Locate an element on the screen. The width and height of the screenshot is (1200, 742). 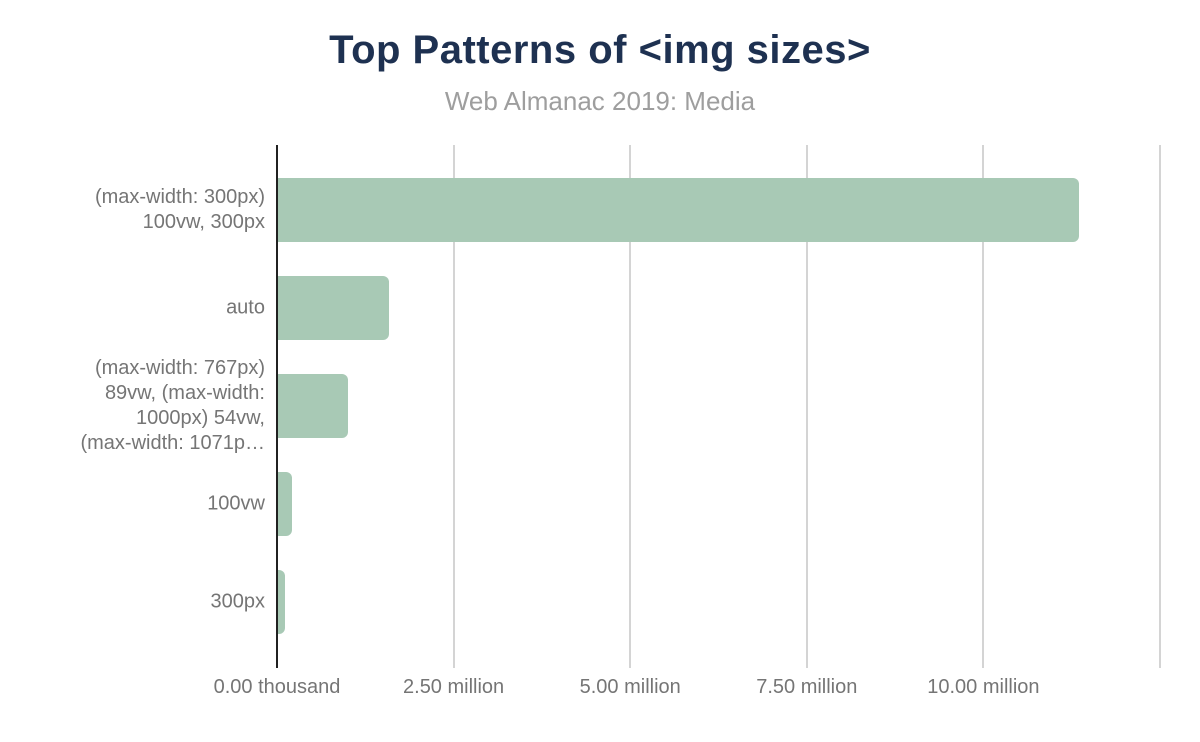
x-tick-label: 2.50 million is located at coordinates (454, 687).